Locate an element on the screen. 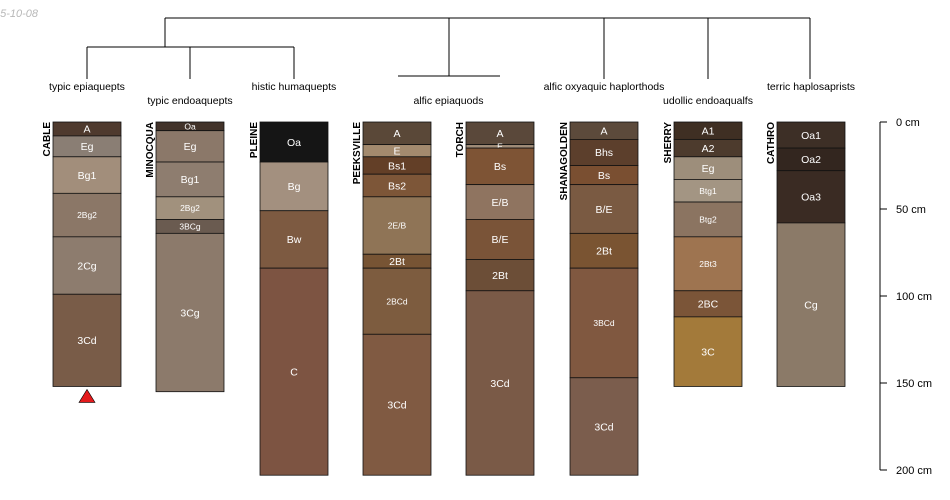  horizon-3c is located at coordinates (708, 351).